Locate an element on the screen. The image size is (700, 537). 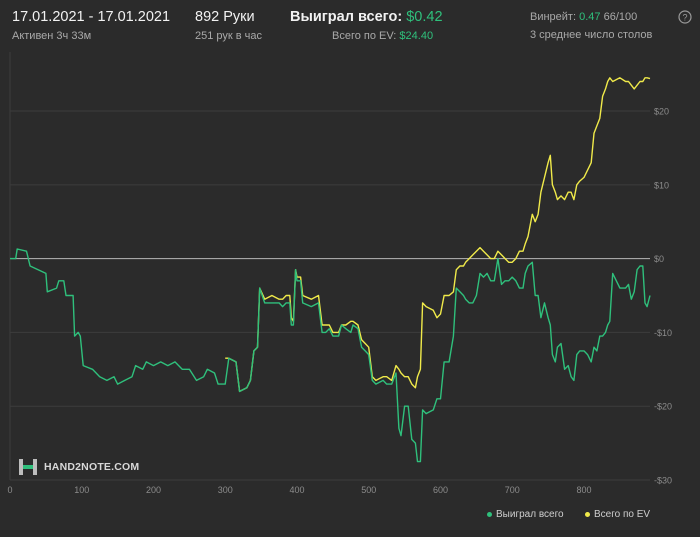
date-range: 17.01.2021 - 17.01.2021 is located at coordinates (91, 17).